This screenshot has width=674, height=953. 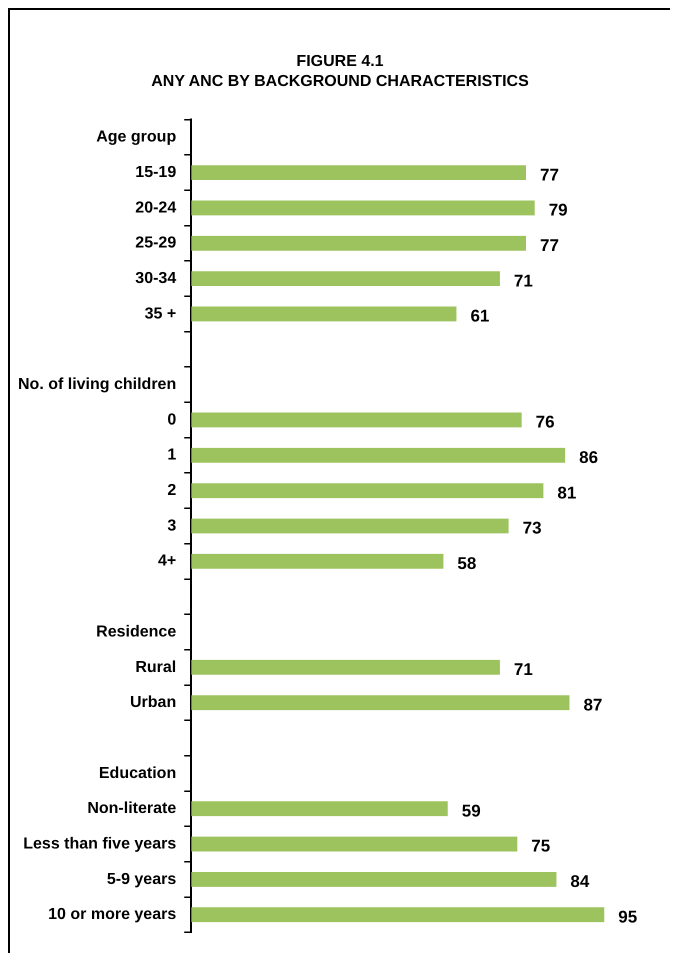 What do you see at coordinates (545, 422) in the screenshot?
I see `data-label: 76` at bounding box center [545, 422].